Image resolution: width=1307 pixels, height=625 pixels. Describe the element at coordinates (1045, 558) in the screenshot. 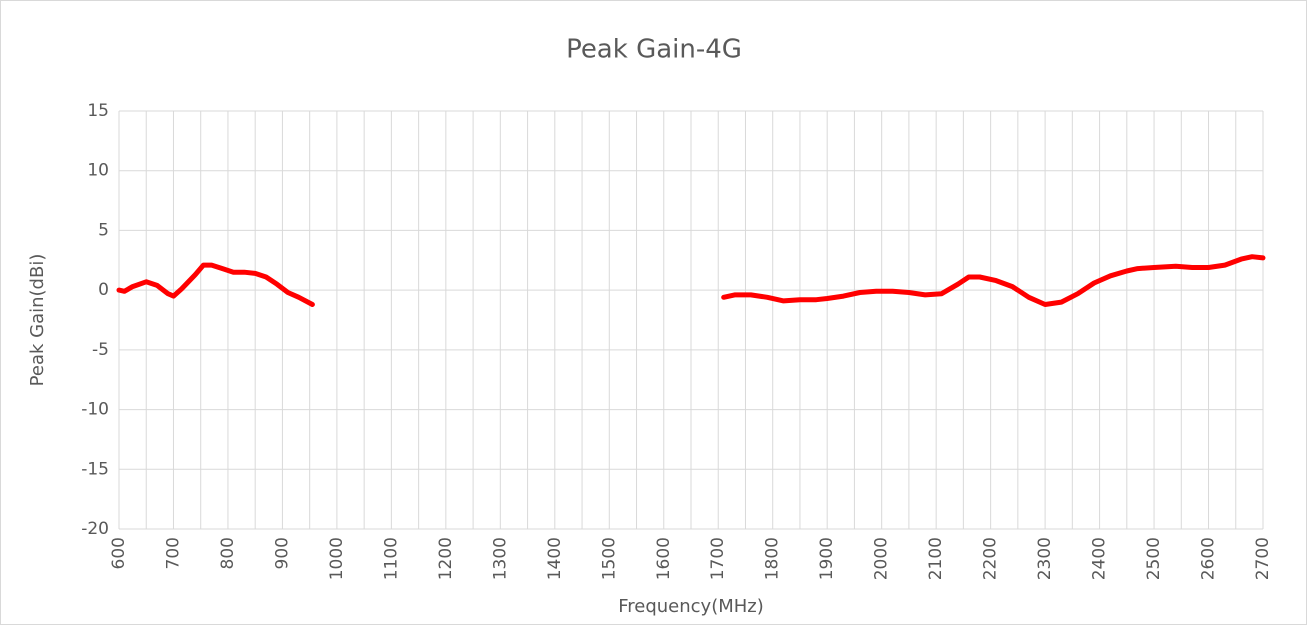

I see `x-tick-label: 2300` at that location.